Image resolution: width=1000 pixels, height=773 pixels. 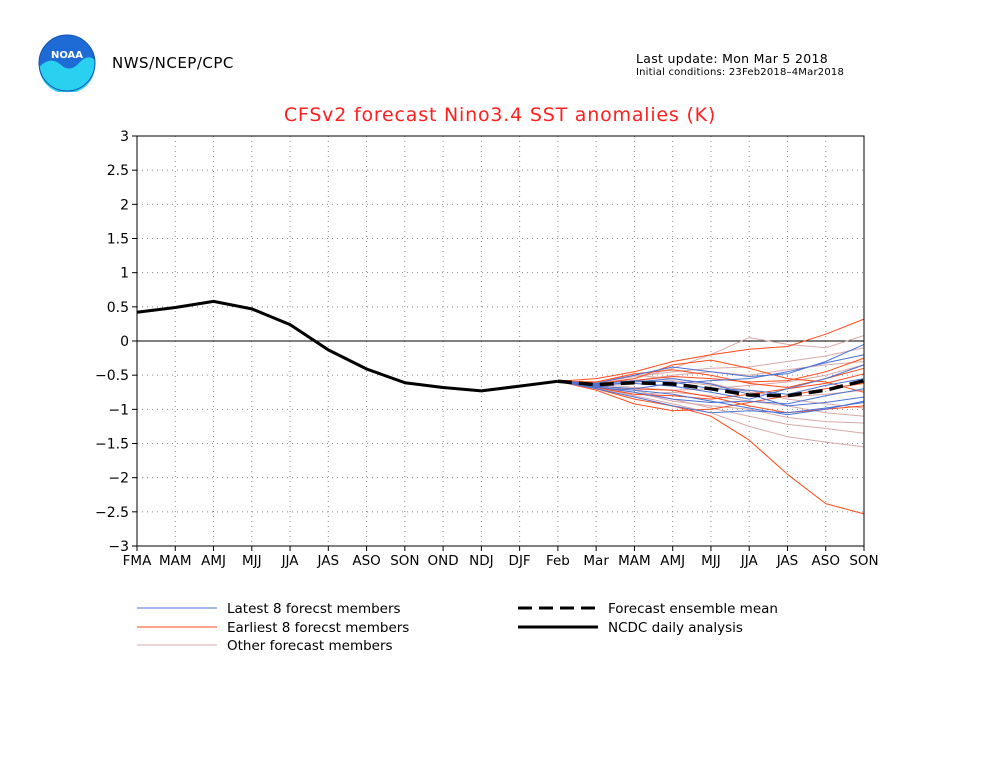 I want to click on y-tick-label: −2.5, so click(x=112, y=513).